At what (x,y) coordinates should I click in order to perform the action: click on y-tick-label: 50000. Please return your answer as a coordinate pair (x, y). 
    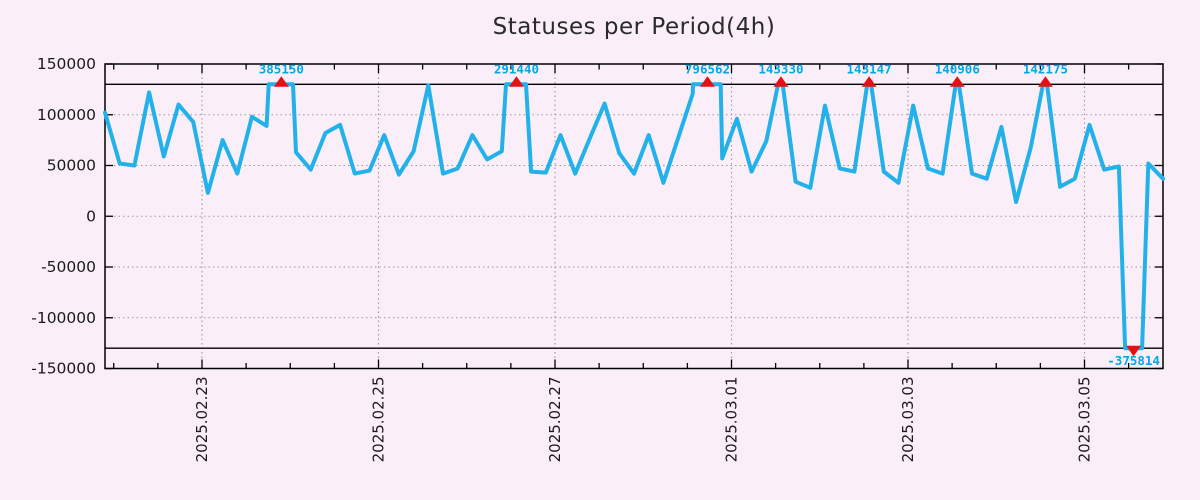
    Looking at the image, I should click on (71, 166).